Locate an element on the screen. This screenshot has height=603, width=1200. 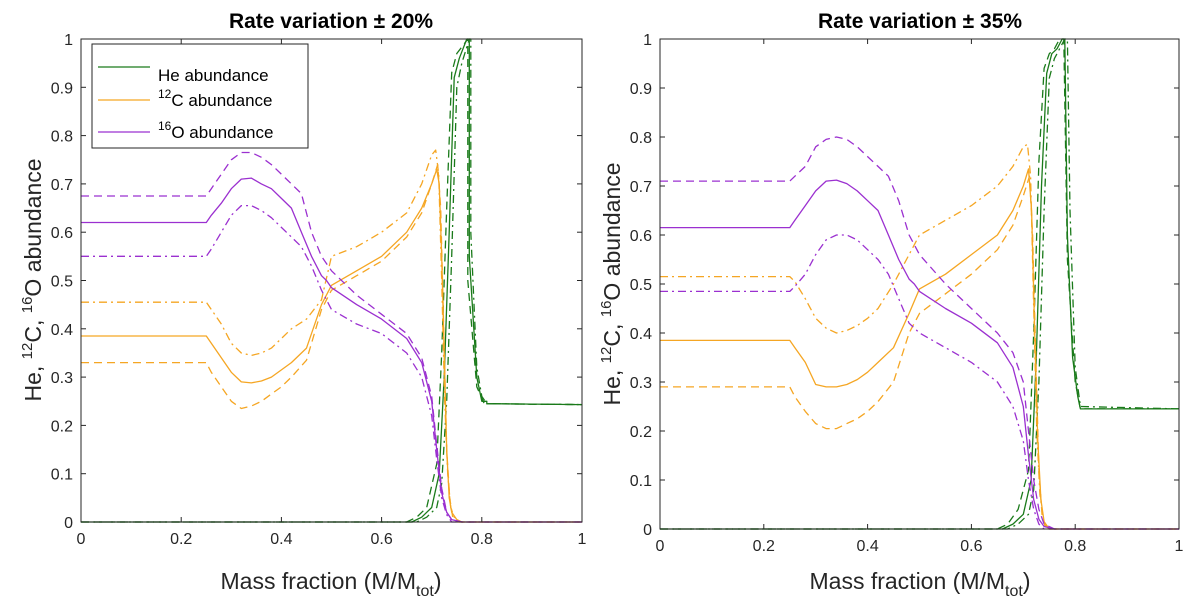
legend-label-c12: 12C abundance is located at coordinates (215, 98).